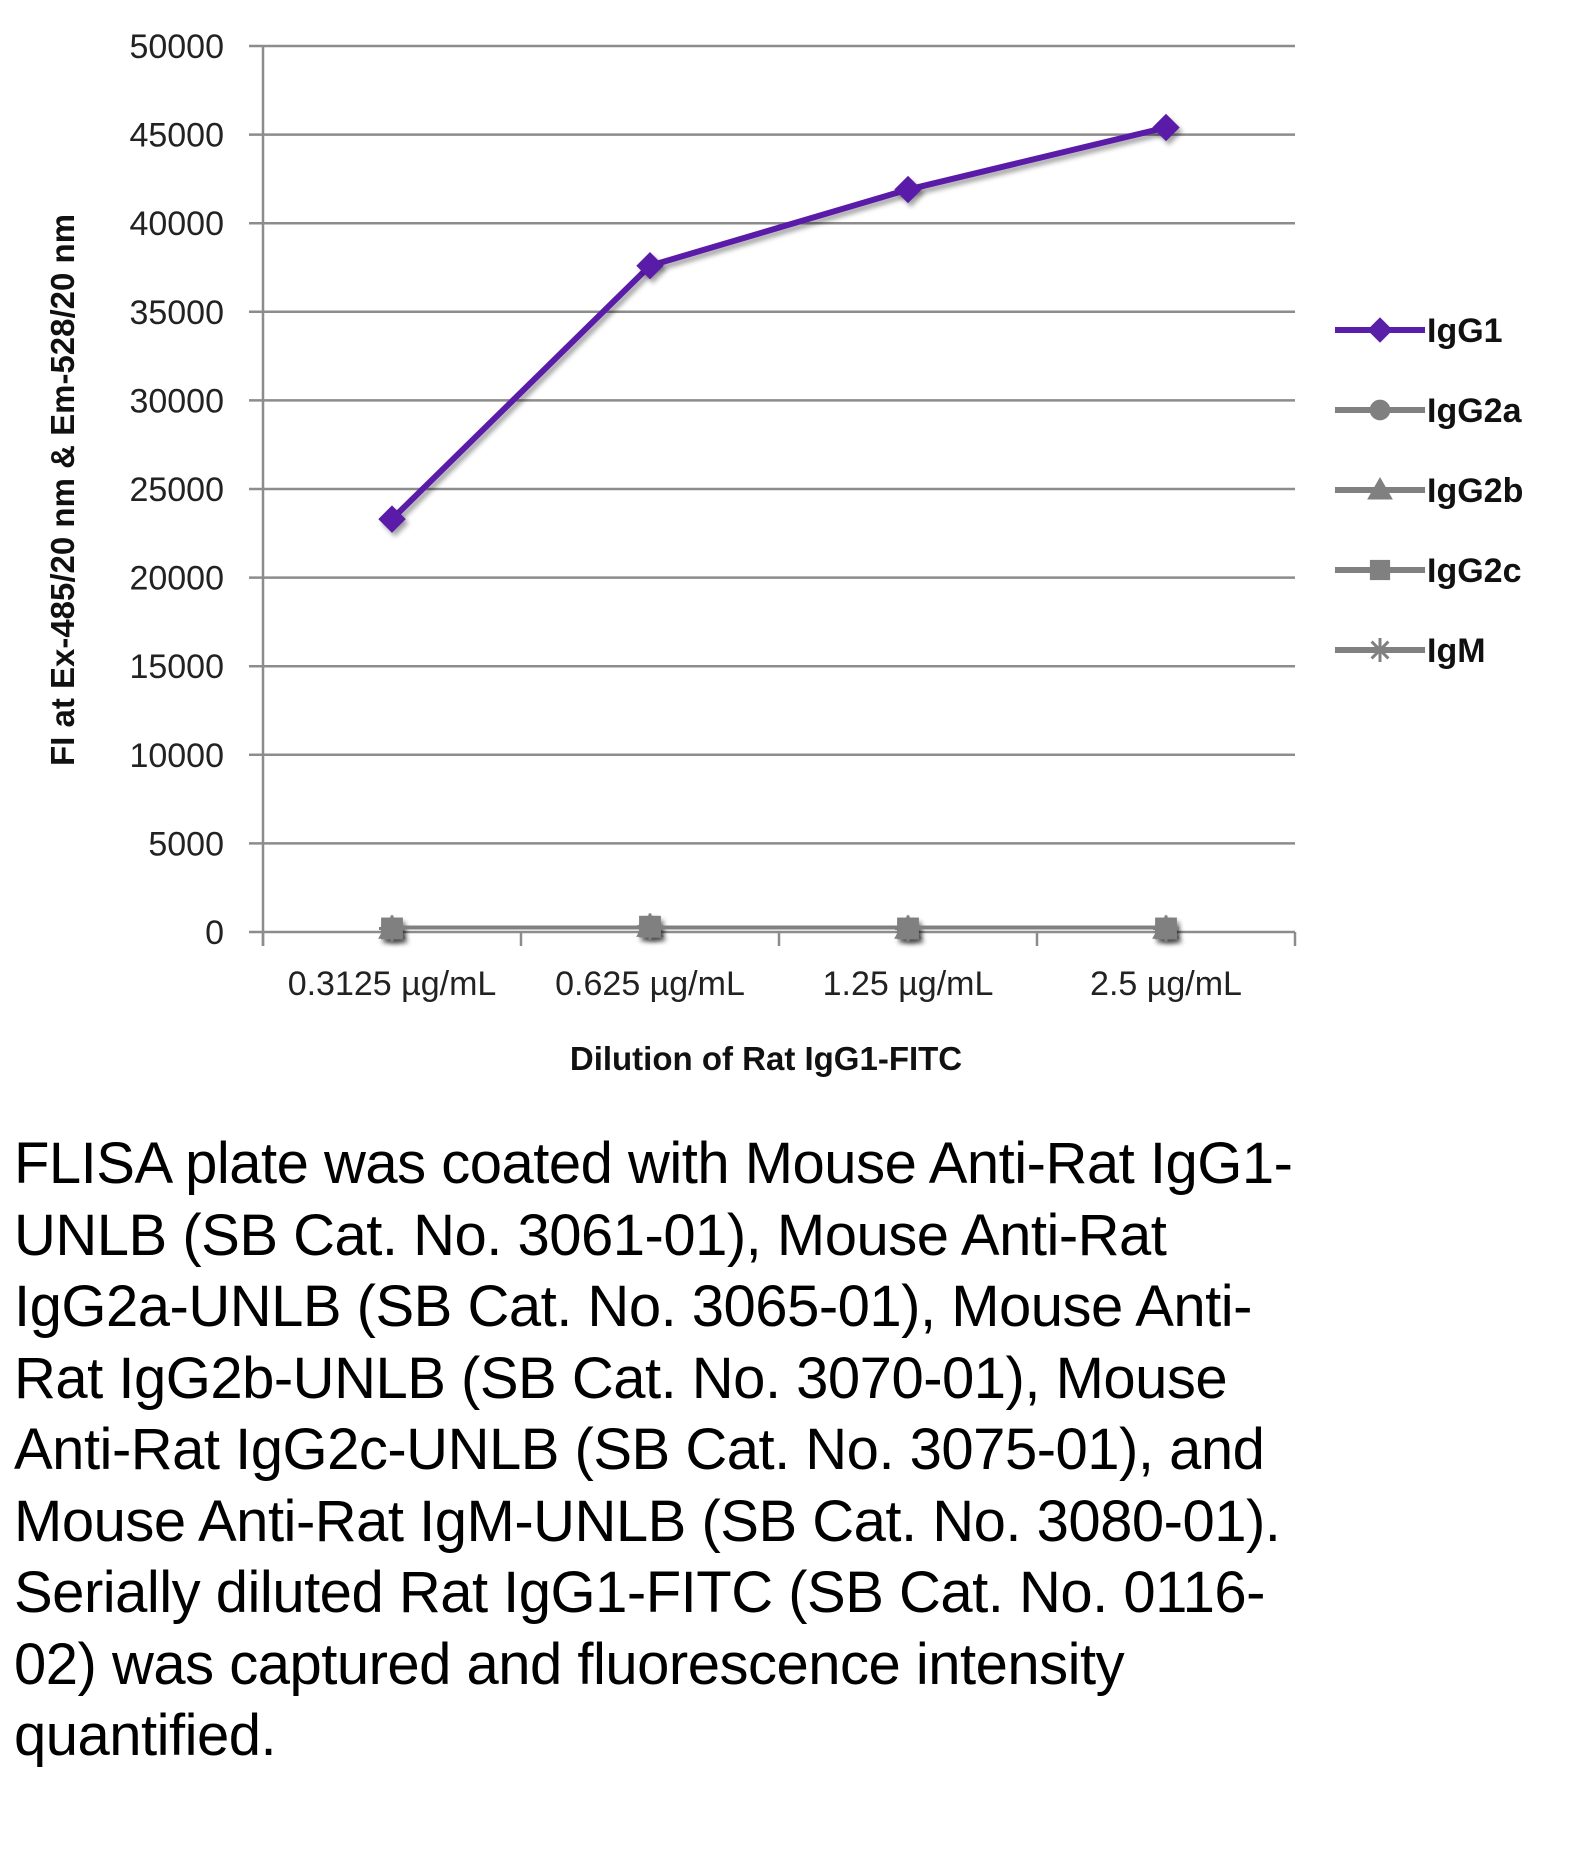 The height and width of the screenshot is (1855, 1575). I want to click on y-tick-label: 40000, so click(176, 224).